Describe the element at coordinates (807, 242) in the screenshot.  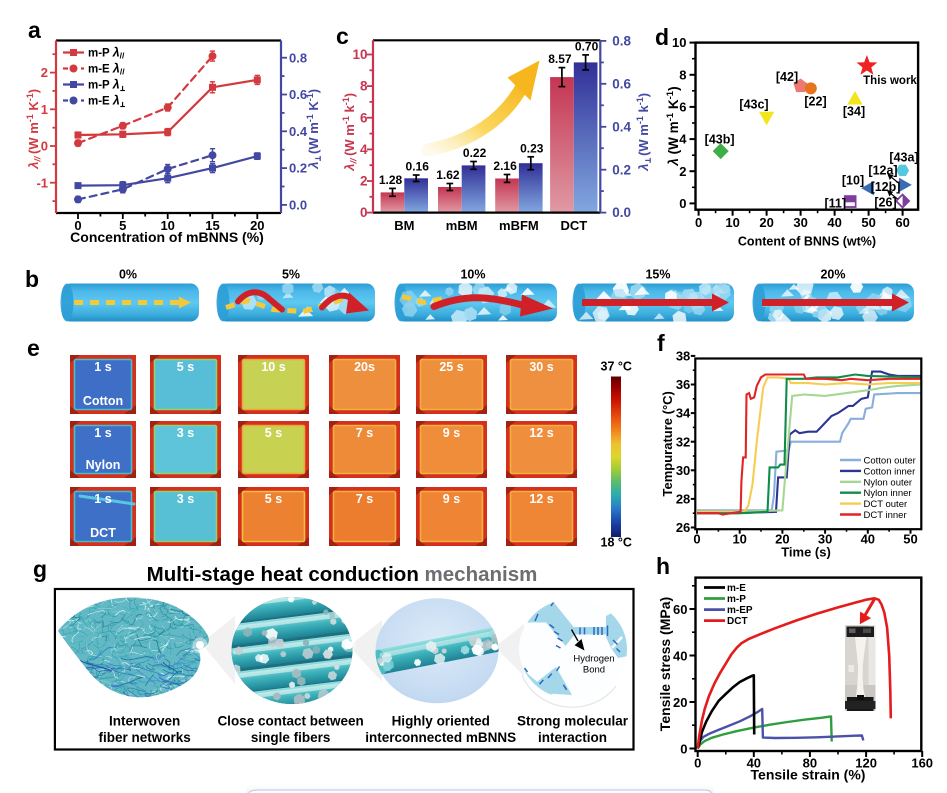
I see `svg-text: Content of BNNS (wt%)` at that location.